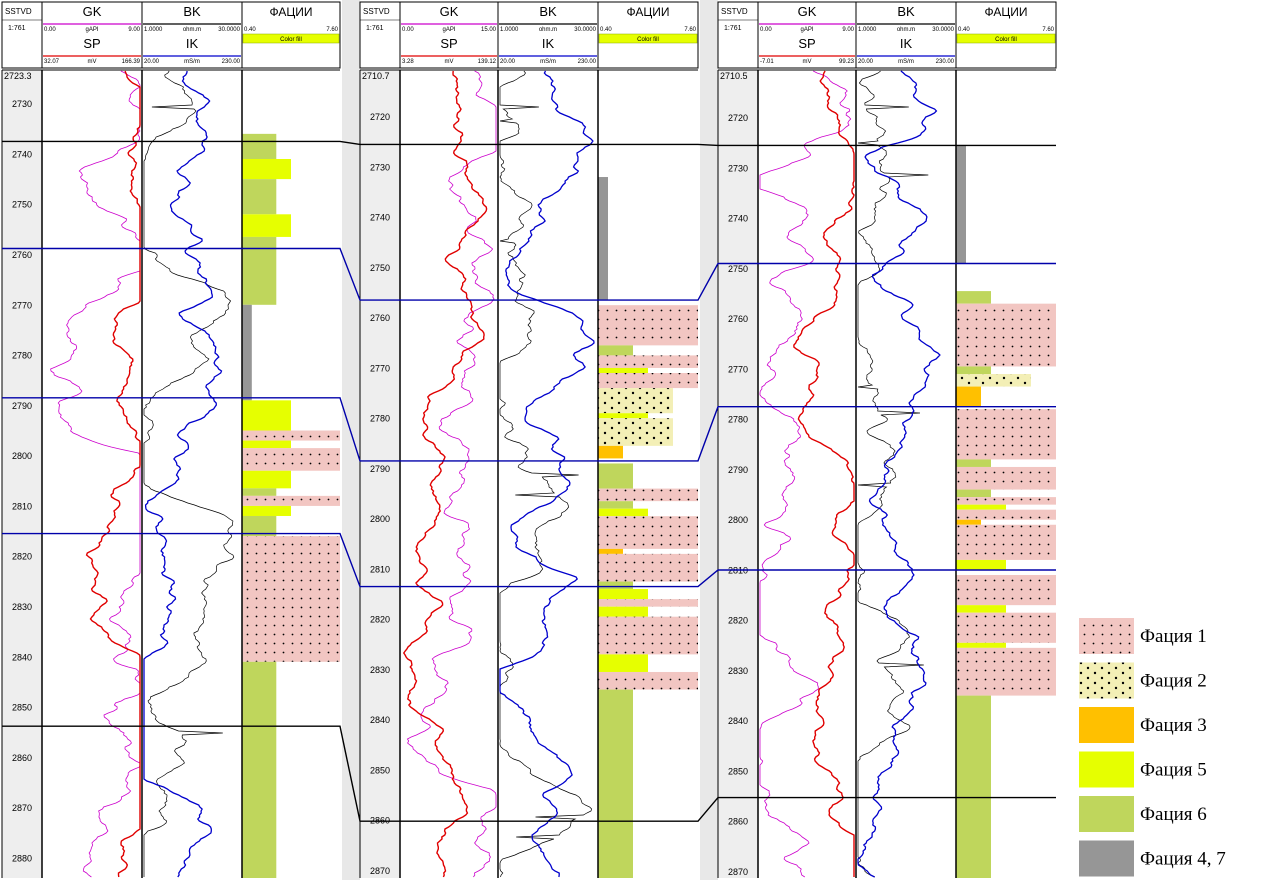 This screenshot has width=1262, height=880. I want to click on facies-scale-min: 0.40, so click(964, 30).